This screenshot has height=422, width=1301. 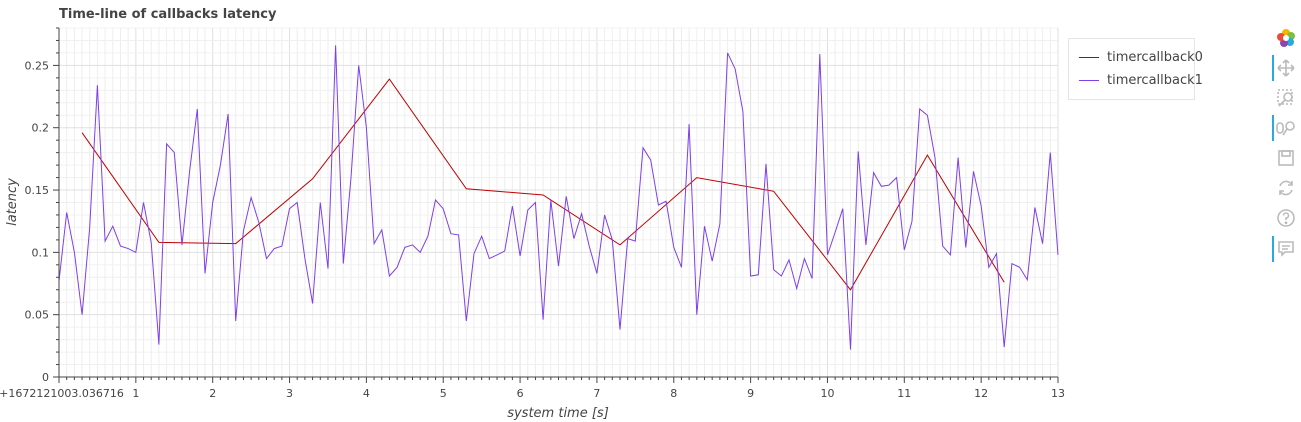 I want to click on x-tick-label: 5, so click(x=443, y=393).